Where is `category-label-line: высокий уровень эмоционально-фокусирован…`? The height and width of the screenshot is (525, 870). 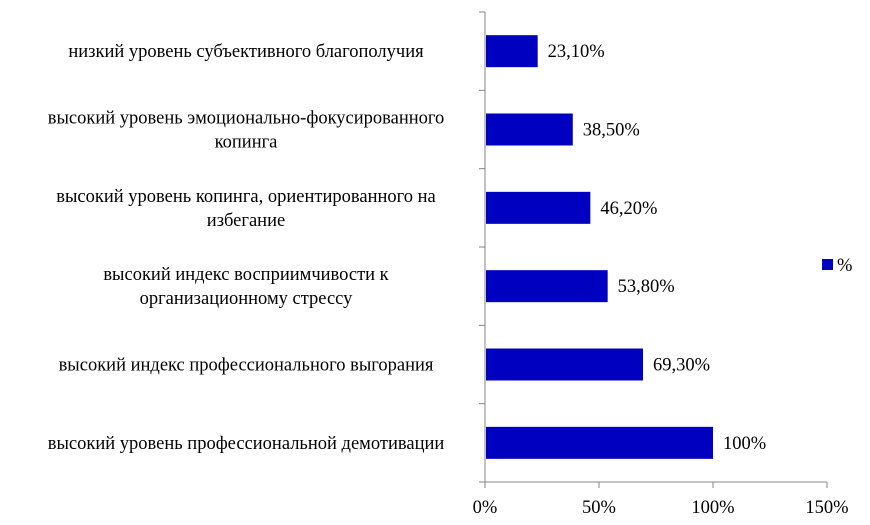
category-label-line: высокий уровень эмоционально-фокусирован… is located at coordinates (246, 119).